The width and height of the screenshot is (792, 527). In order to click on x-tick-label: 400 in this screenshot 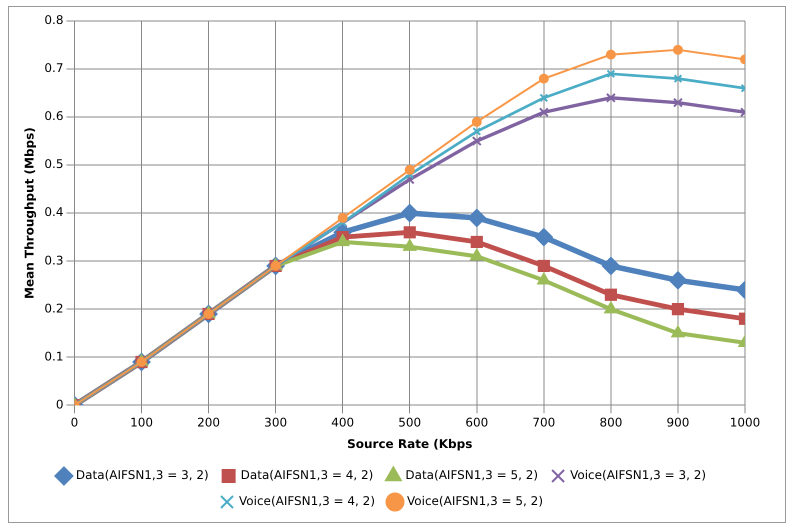, I will do `click(342, 423)`.